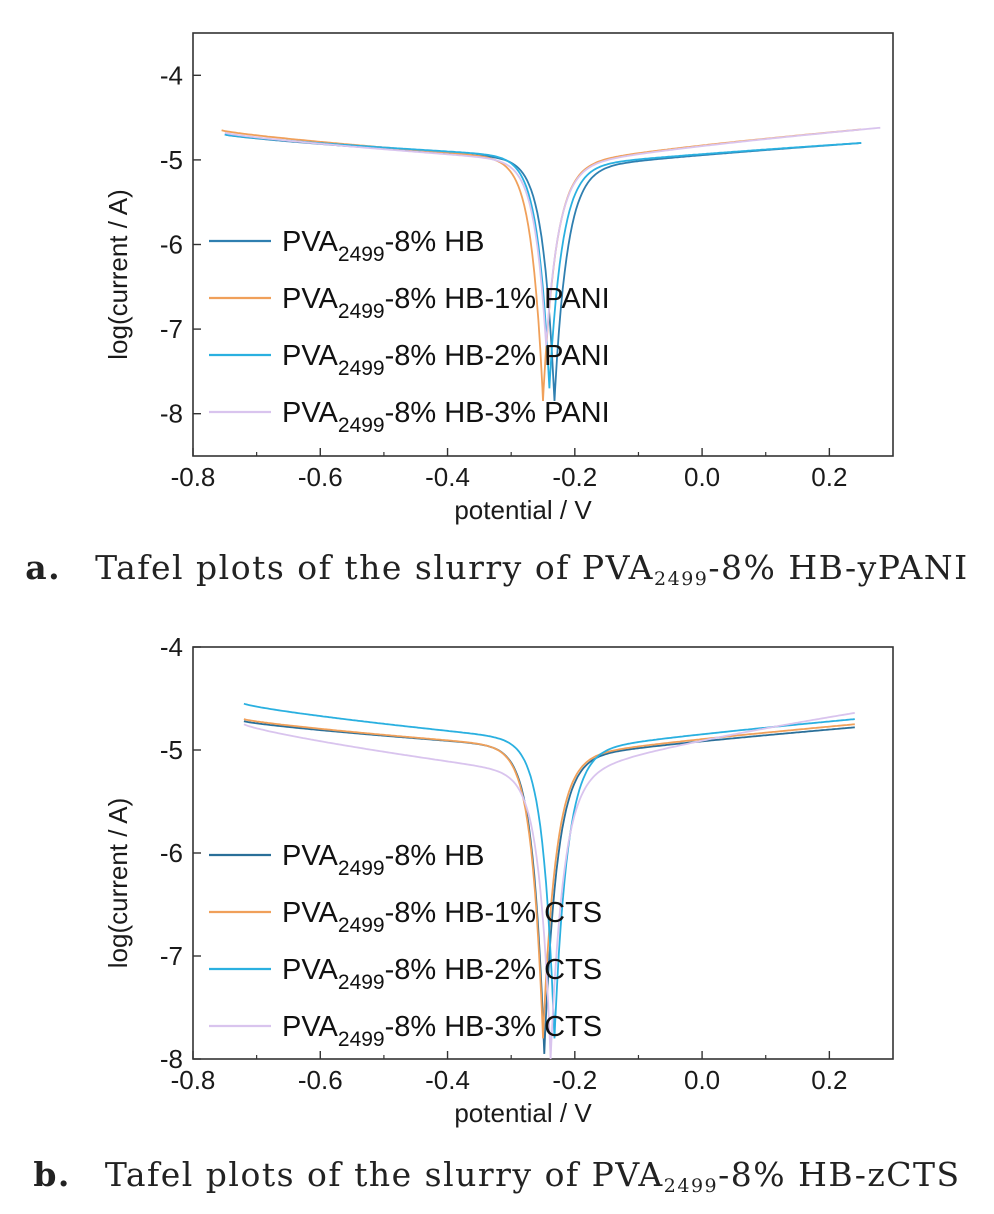 The image size is (994, 1214). What do you see at coordinates (171, 245) in the screenshot?
I see `chart-a-ytick-label: -6` at bounding box center [171, 245].